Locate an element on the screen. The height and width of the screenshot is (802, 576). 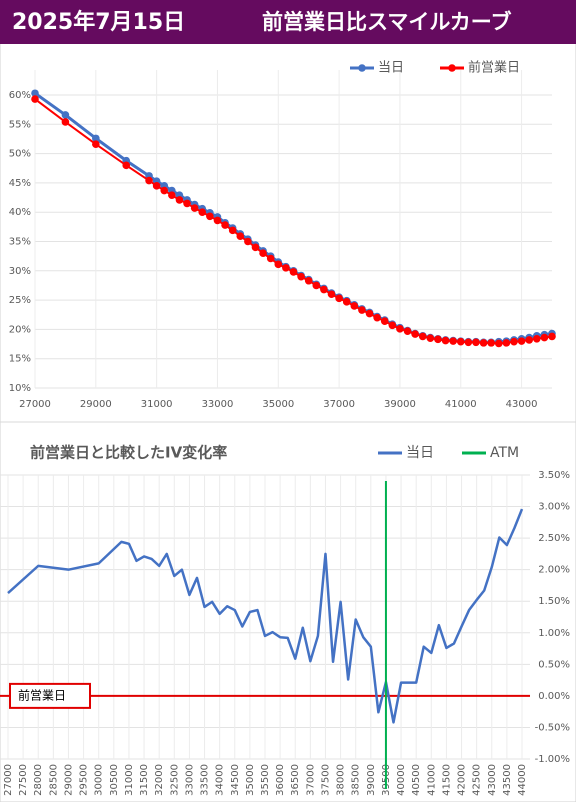
x-tick-label: 28500 is located at coordinates (53, 780).